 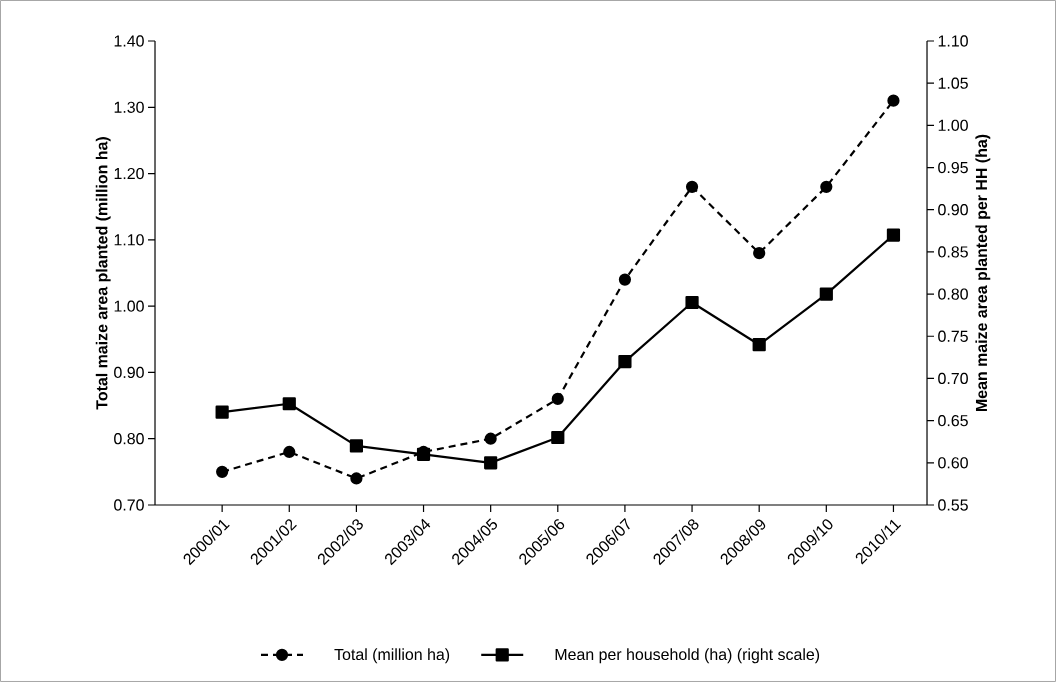 What do you see at coordinates (129, 439) in the screenshot?
I see `y-tick-label: 0.80` at bounding box center [129, 439].